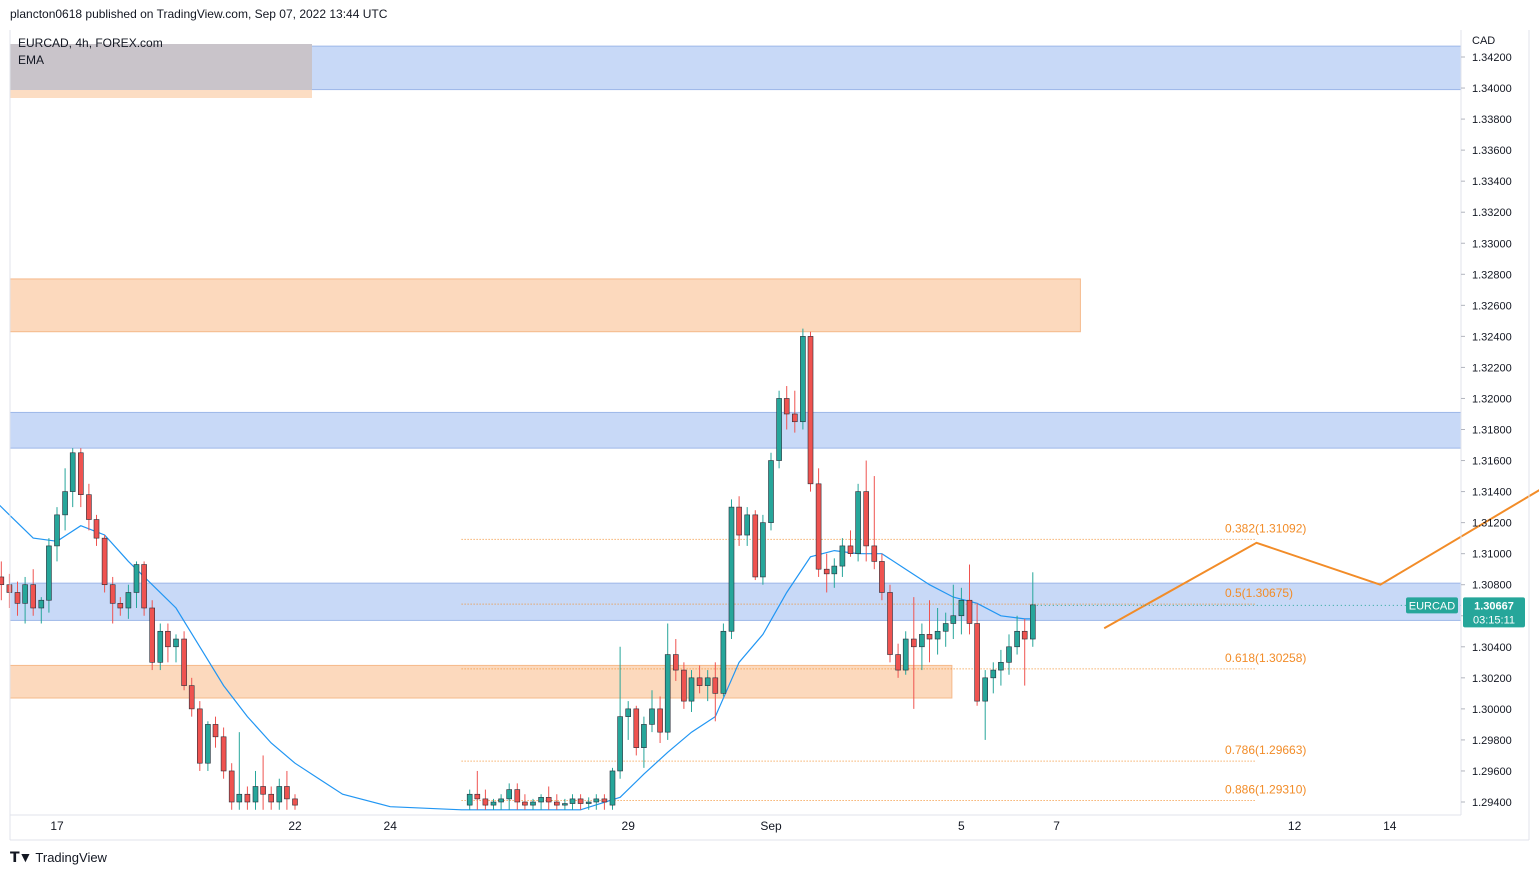 The height and width of the screenshot is (875, 1539). Describe the element at coordinates (961, 826) in the screenshot. I see `x-tick-label-5: 5` at that location.